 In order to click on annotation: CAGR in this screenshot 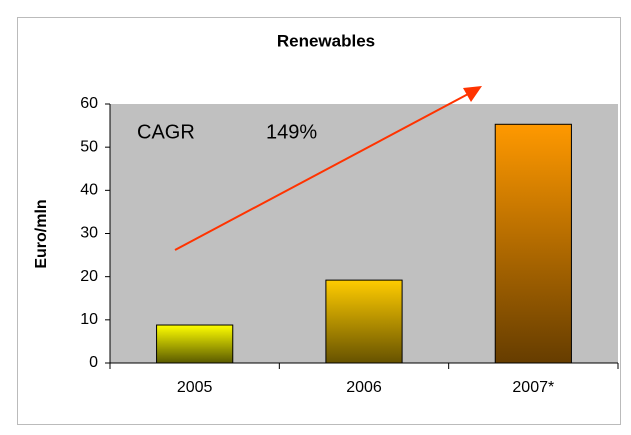, I will do `click(166, 132)`.